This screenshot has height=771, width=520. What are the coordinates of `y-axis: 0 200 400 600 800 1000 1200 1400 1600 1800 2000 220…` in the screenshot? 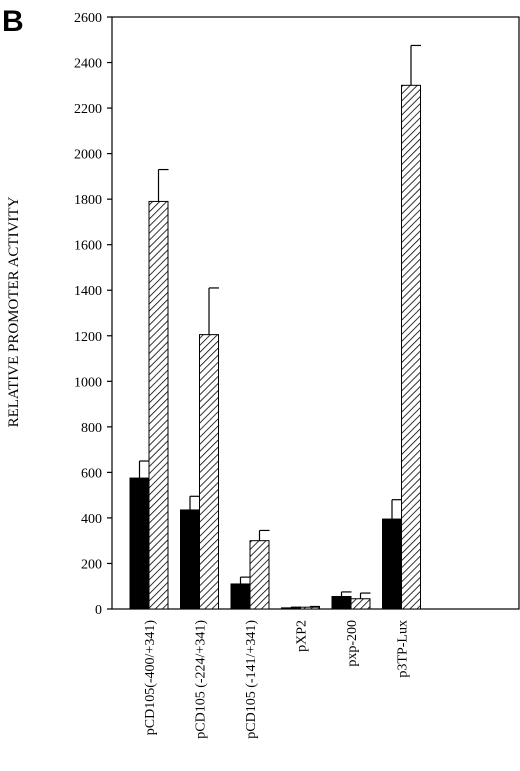 It's located at (93, 314).